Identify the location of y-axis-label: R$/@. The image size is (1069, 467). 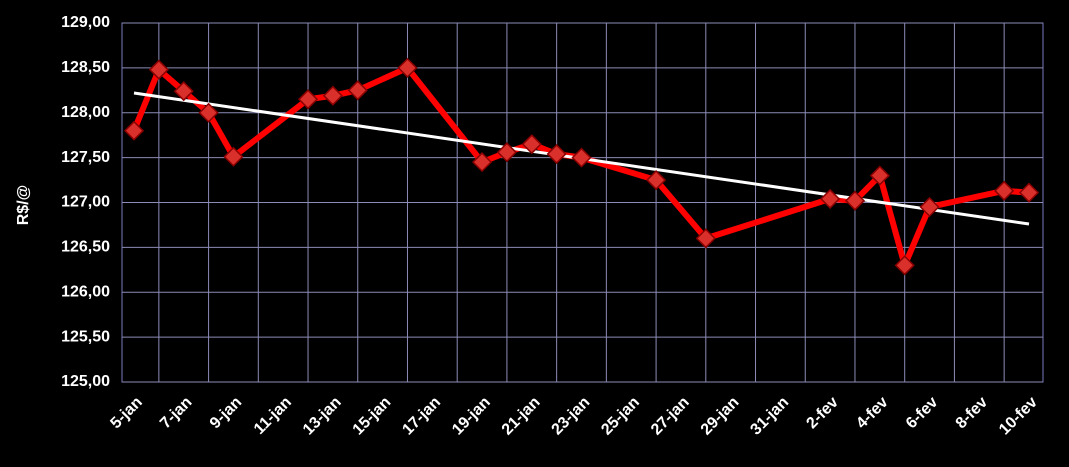
(23, 205).